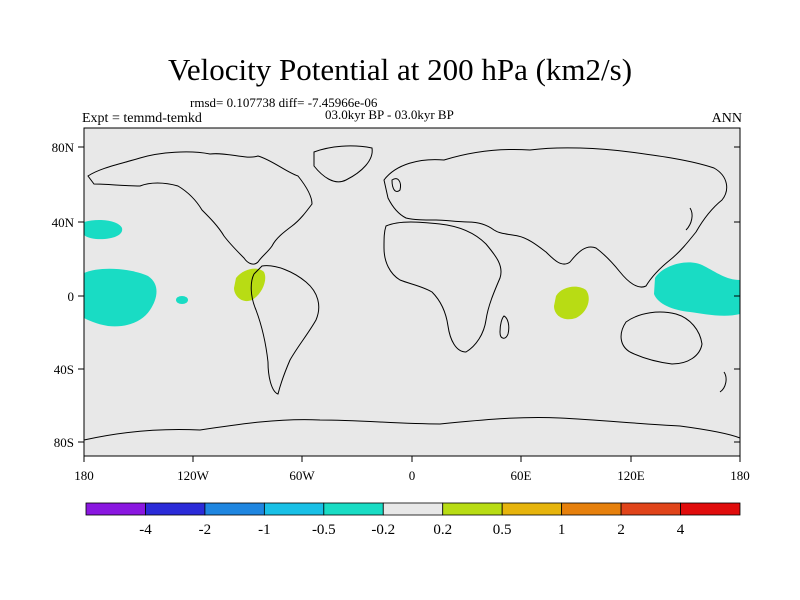 This screenshot has height=600, width=800. What do you see at coordinates (324, 530) in the screenshot?
I see `colorbar-label: -0.5` at bounding box center [324, 530].